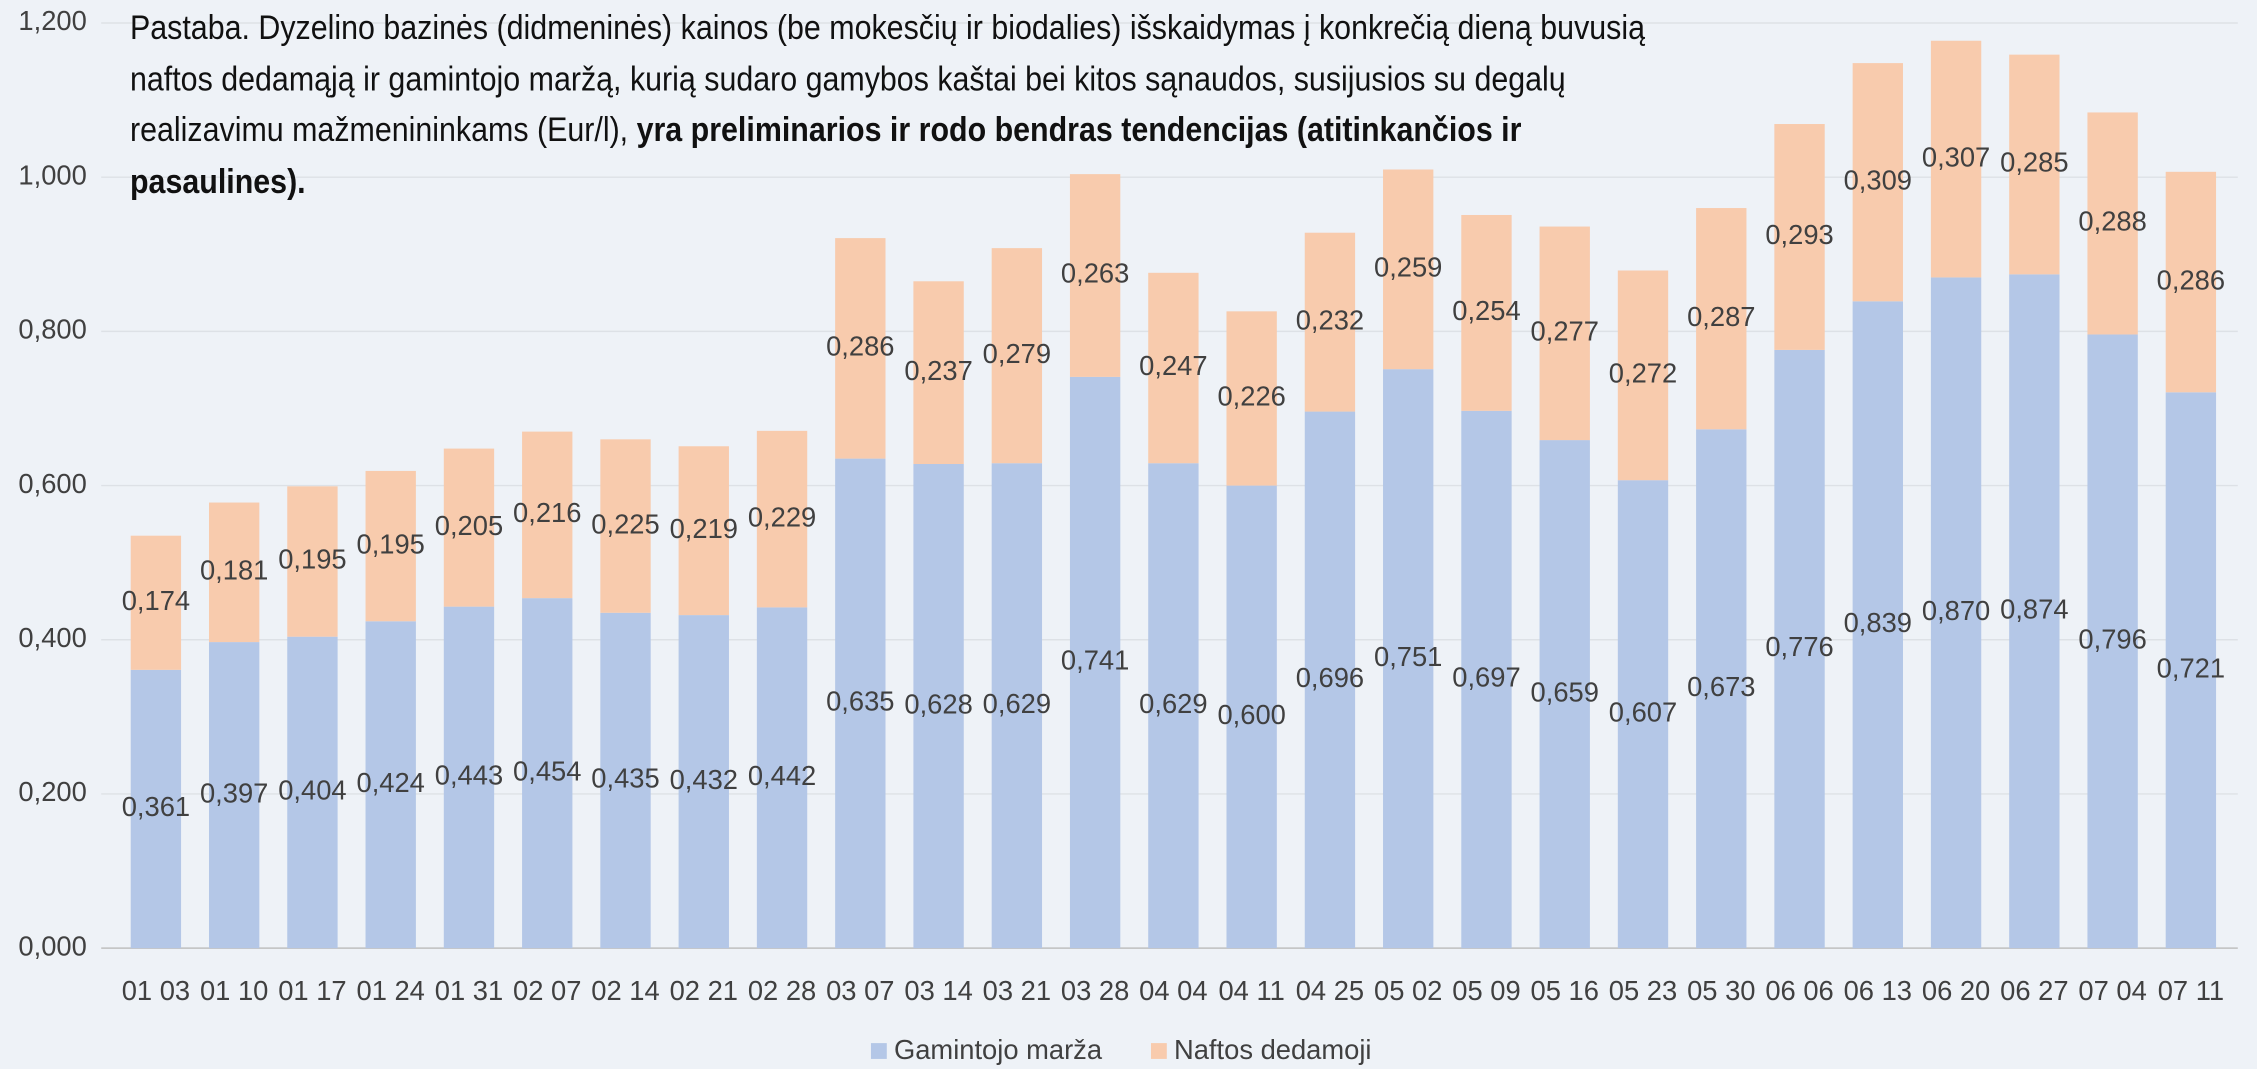  Describe the element at coordinates (312, 990) in the screenshot. I see `x-tick-label: 01 17` at that location.